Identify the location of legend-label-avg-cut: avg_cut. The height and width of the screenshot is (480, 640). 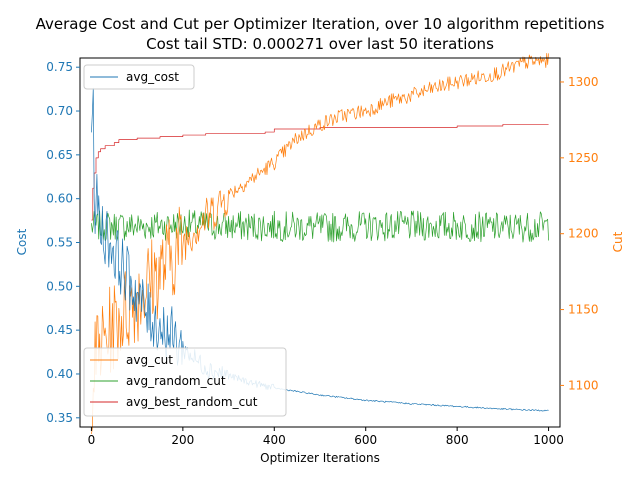
(149, 360).